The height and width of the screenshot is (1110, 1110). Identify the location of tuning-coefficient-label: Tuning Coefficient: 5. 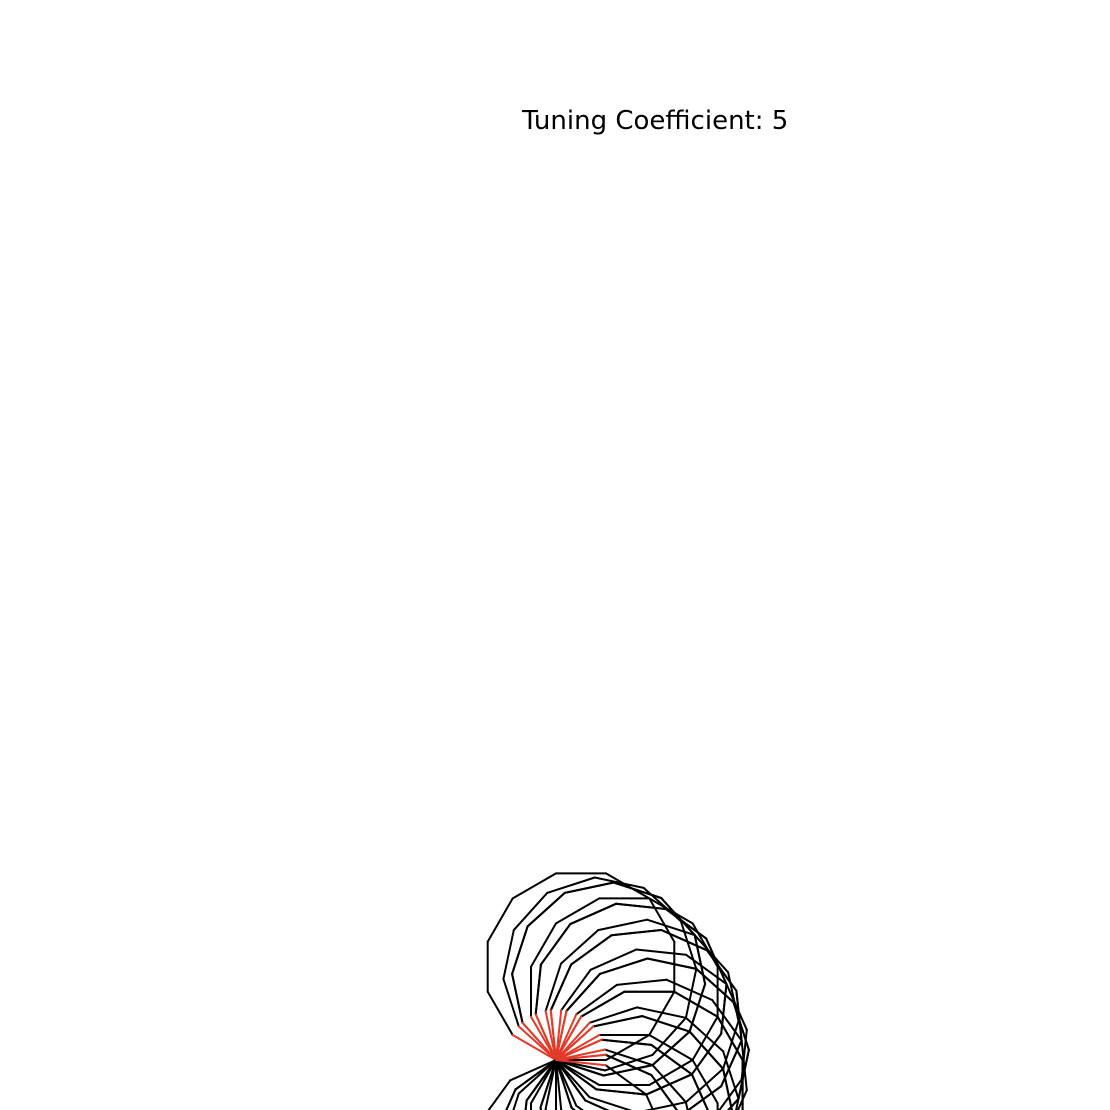
(655, 121).